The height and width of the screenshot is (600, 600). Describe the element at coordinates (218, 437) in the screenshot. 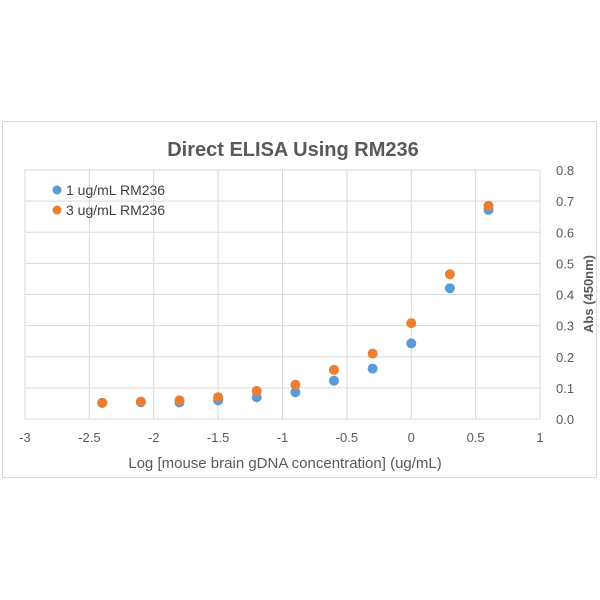

I see `x-tick-label: -1.5` at that location.